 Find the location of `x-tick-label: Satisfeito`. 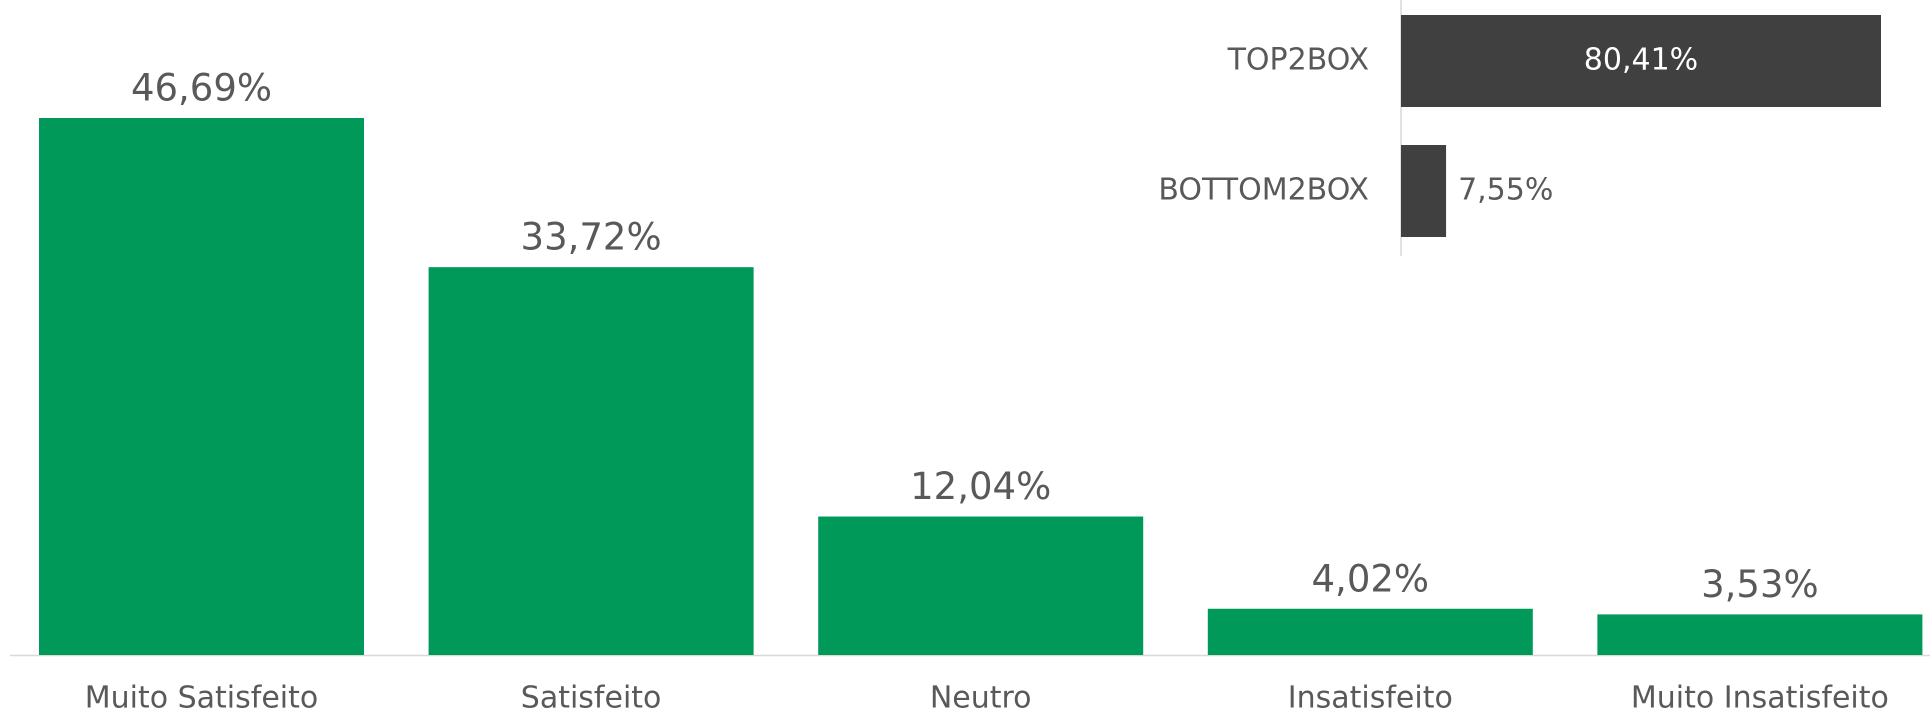

x-tick-label: Satisfeito is located at coordinates (591, 698).